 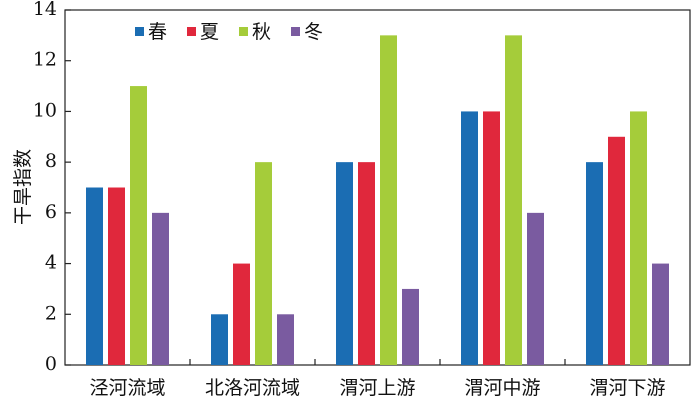 What do you see at coordinates (45, 10) in the screenshot?
I see `y-tick-label: 14` at bounding box center [45, 10].